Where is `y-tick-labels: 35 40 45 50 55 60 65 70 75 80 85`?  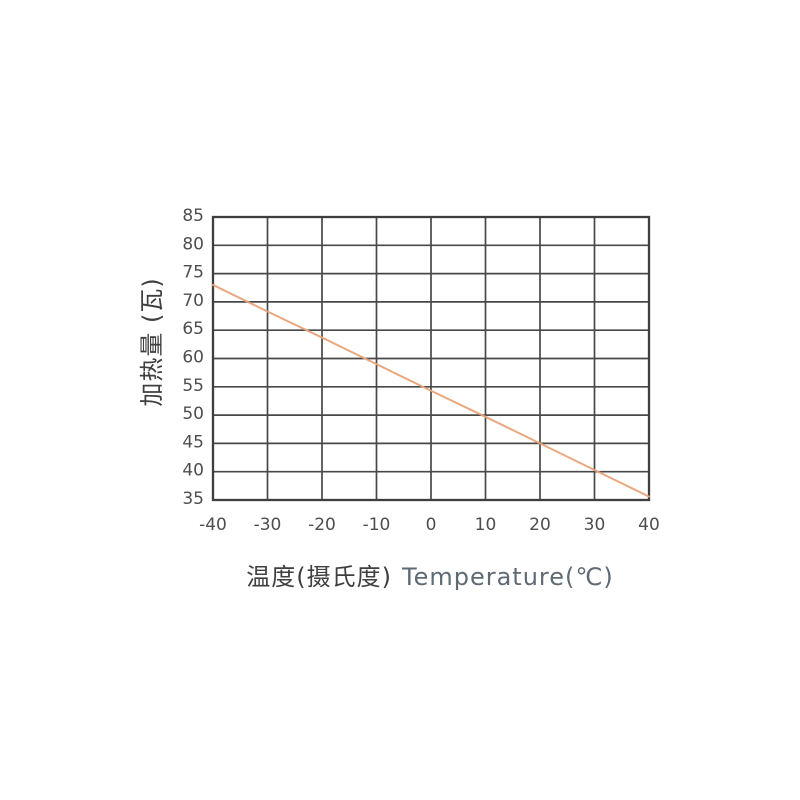
y-tick-labels: 35 40 45 50 55 60 65 70 75 80 85 is located at coordinates (193, 357).